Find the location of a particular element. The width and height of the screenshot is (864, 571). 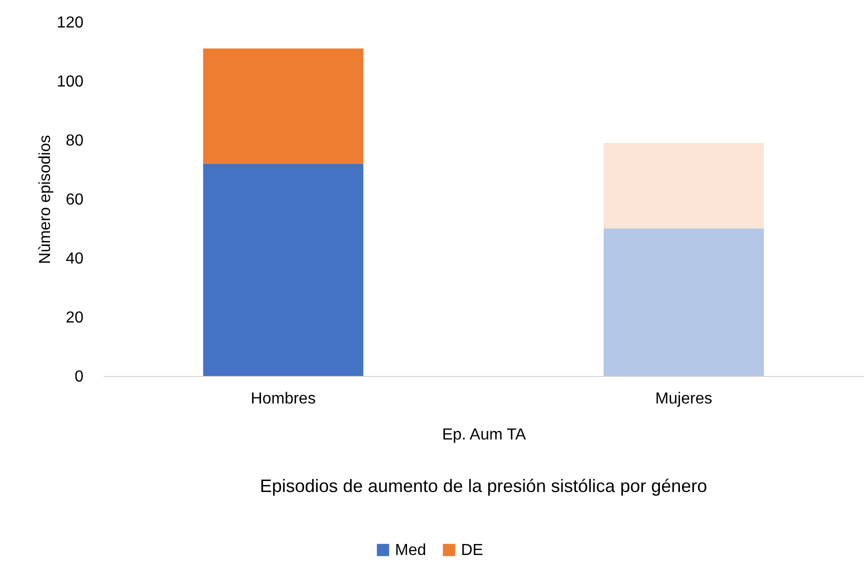

y-tick-label: 20 is located at coordinates (75, 318).